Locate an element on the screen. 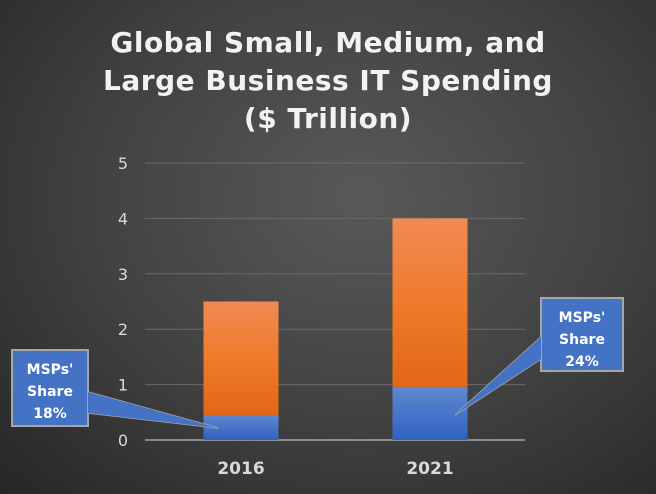  y-tick-label: 0 is located at coordinates (123, 440).